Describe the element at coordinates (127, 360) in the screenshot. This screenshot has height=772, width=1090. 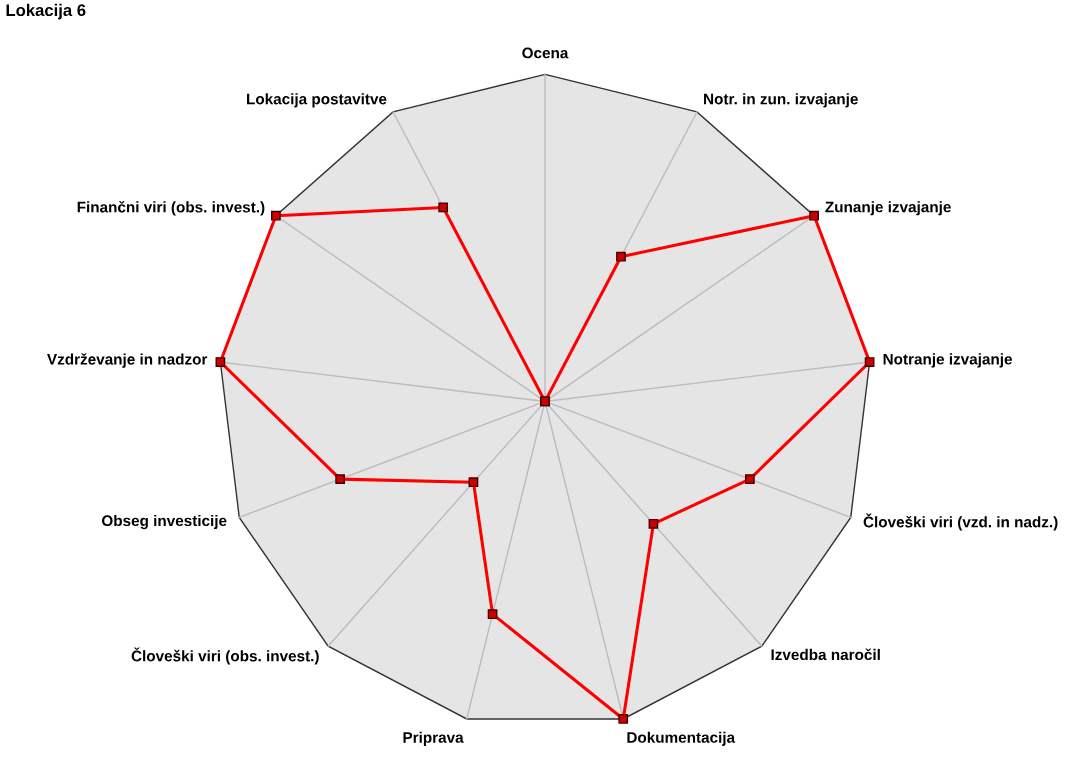
I see `spoke-label: Vzdrževanje in nadzor` at that location.